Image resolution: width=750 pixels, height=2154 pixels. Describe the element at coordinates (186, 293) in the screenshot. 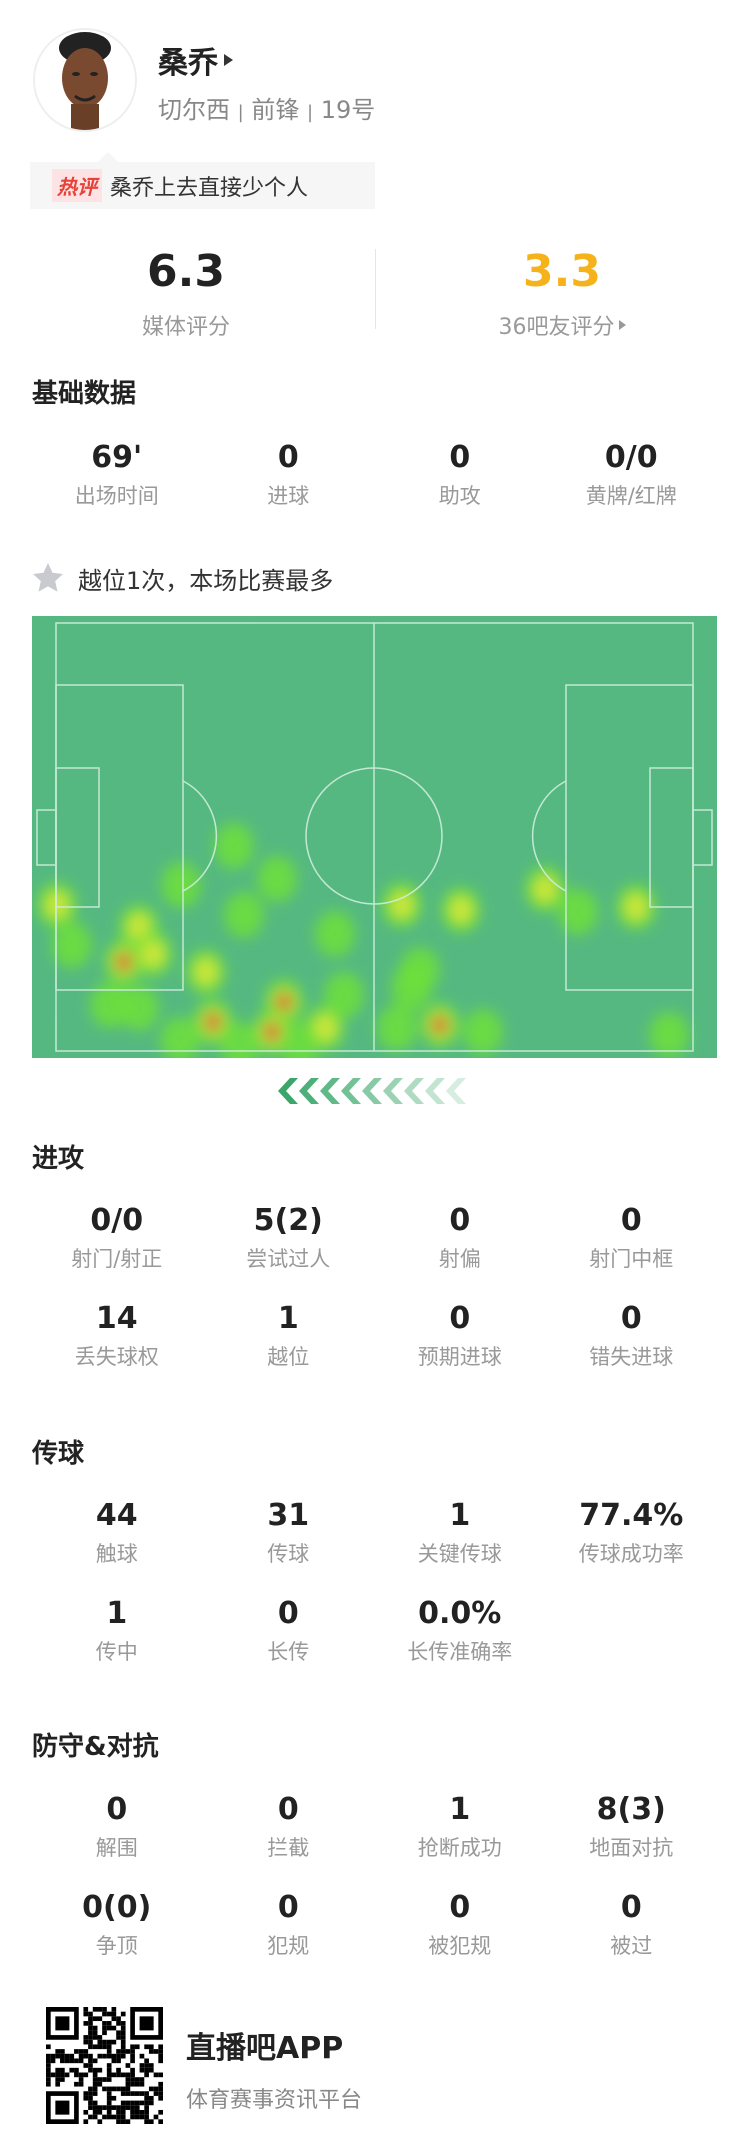

I see `media-rating: 6.3 媒体评分` at that location.